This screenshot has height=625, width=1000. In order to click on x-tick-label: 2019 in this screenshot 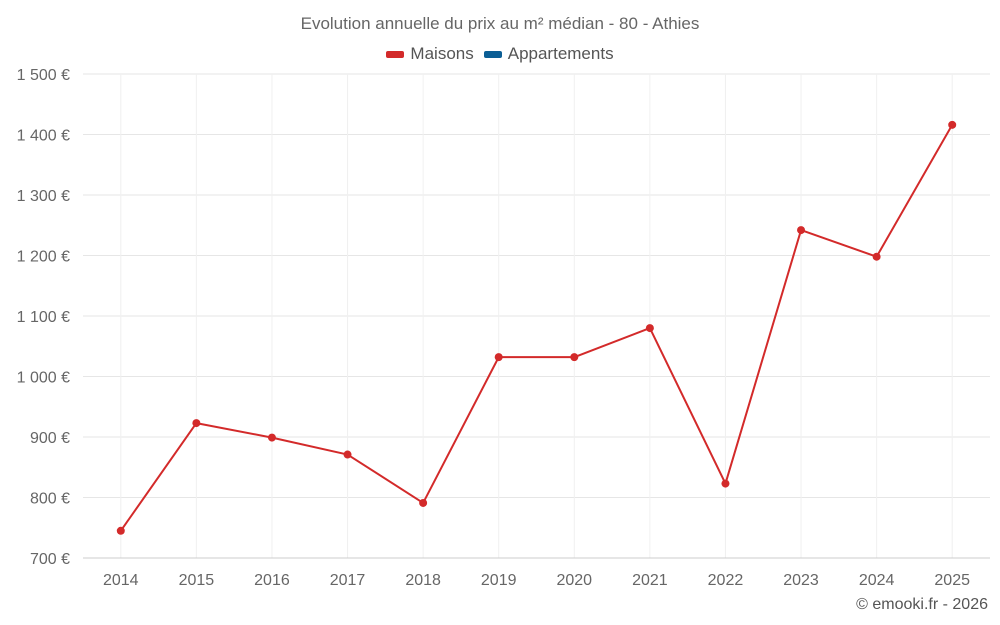, I will do `click(499, 580)`.